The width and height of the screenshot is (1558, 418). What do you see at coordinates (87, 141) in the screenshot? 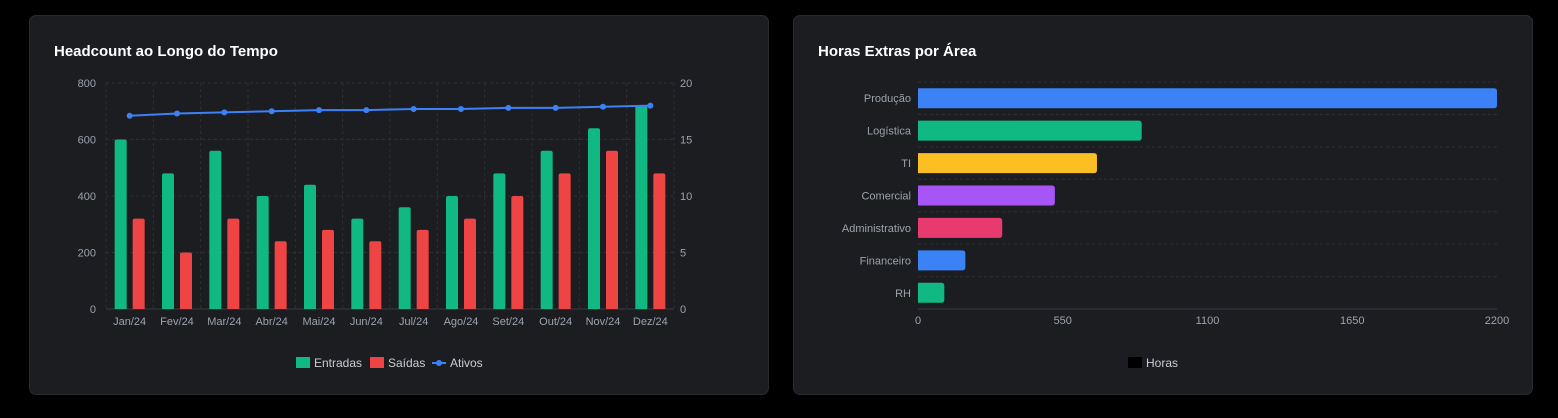
I see `y-left-tick-label: 600` at bounding box center [87, 141].